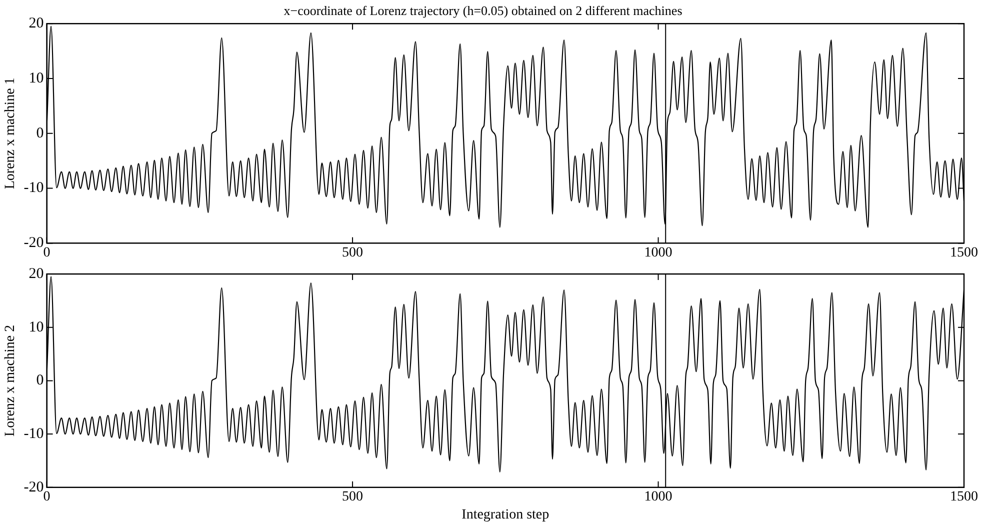 Image resolution: width=982 pixels, height=525 pixels. I want to click on chart-title: x−coordinate of Lorenz trajectory (h=0.05) obtained on 2 different machines, so click(483, 10).